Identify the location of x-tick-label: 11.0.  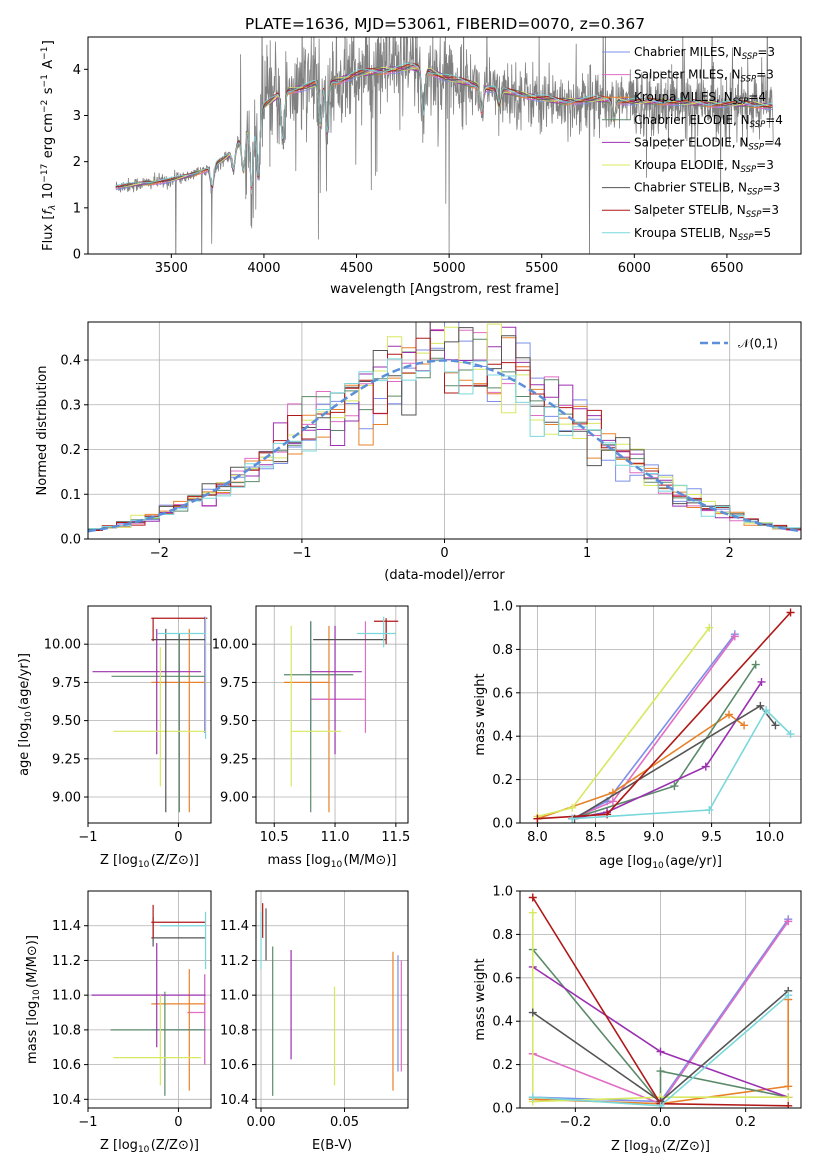
(335, 837).